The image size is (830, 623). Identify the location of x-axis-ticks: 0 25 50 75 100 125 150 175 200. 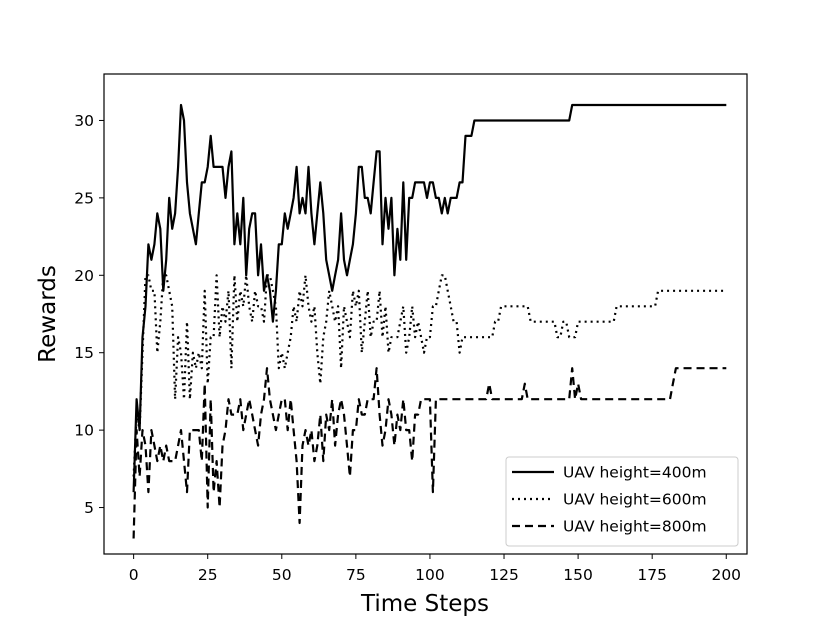
(435, 569).